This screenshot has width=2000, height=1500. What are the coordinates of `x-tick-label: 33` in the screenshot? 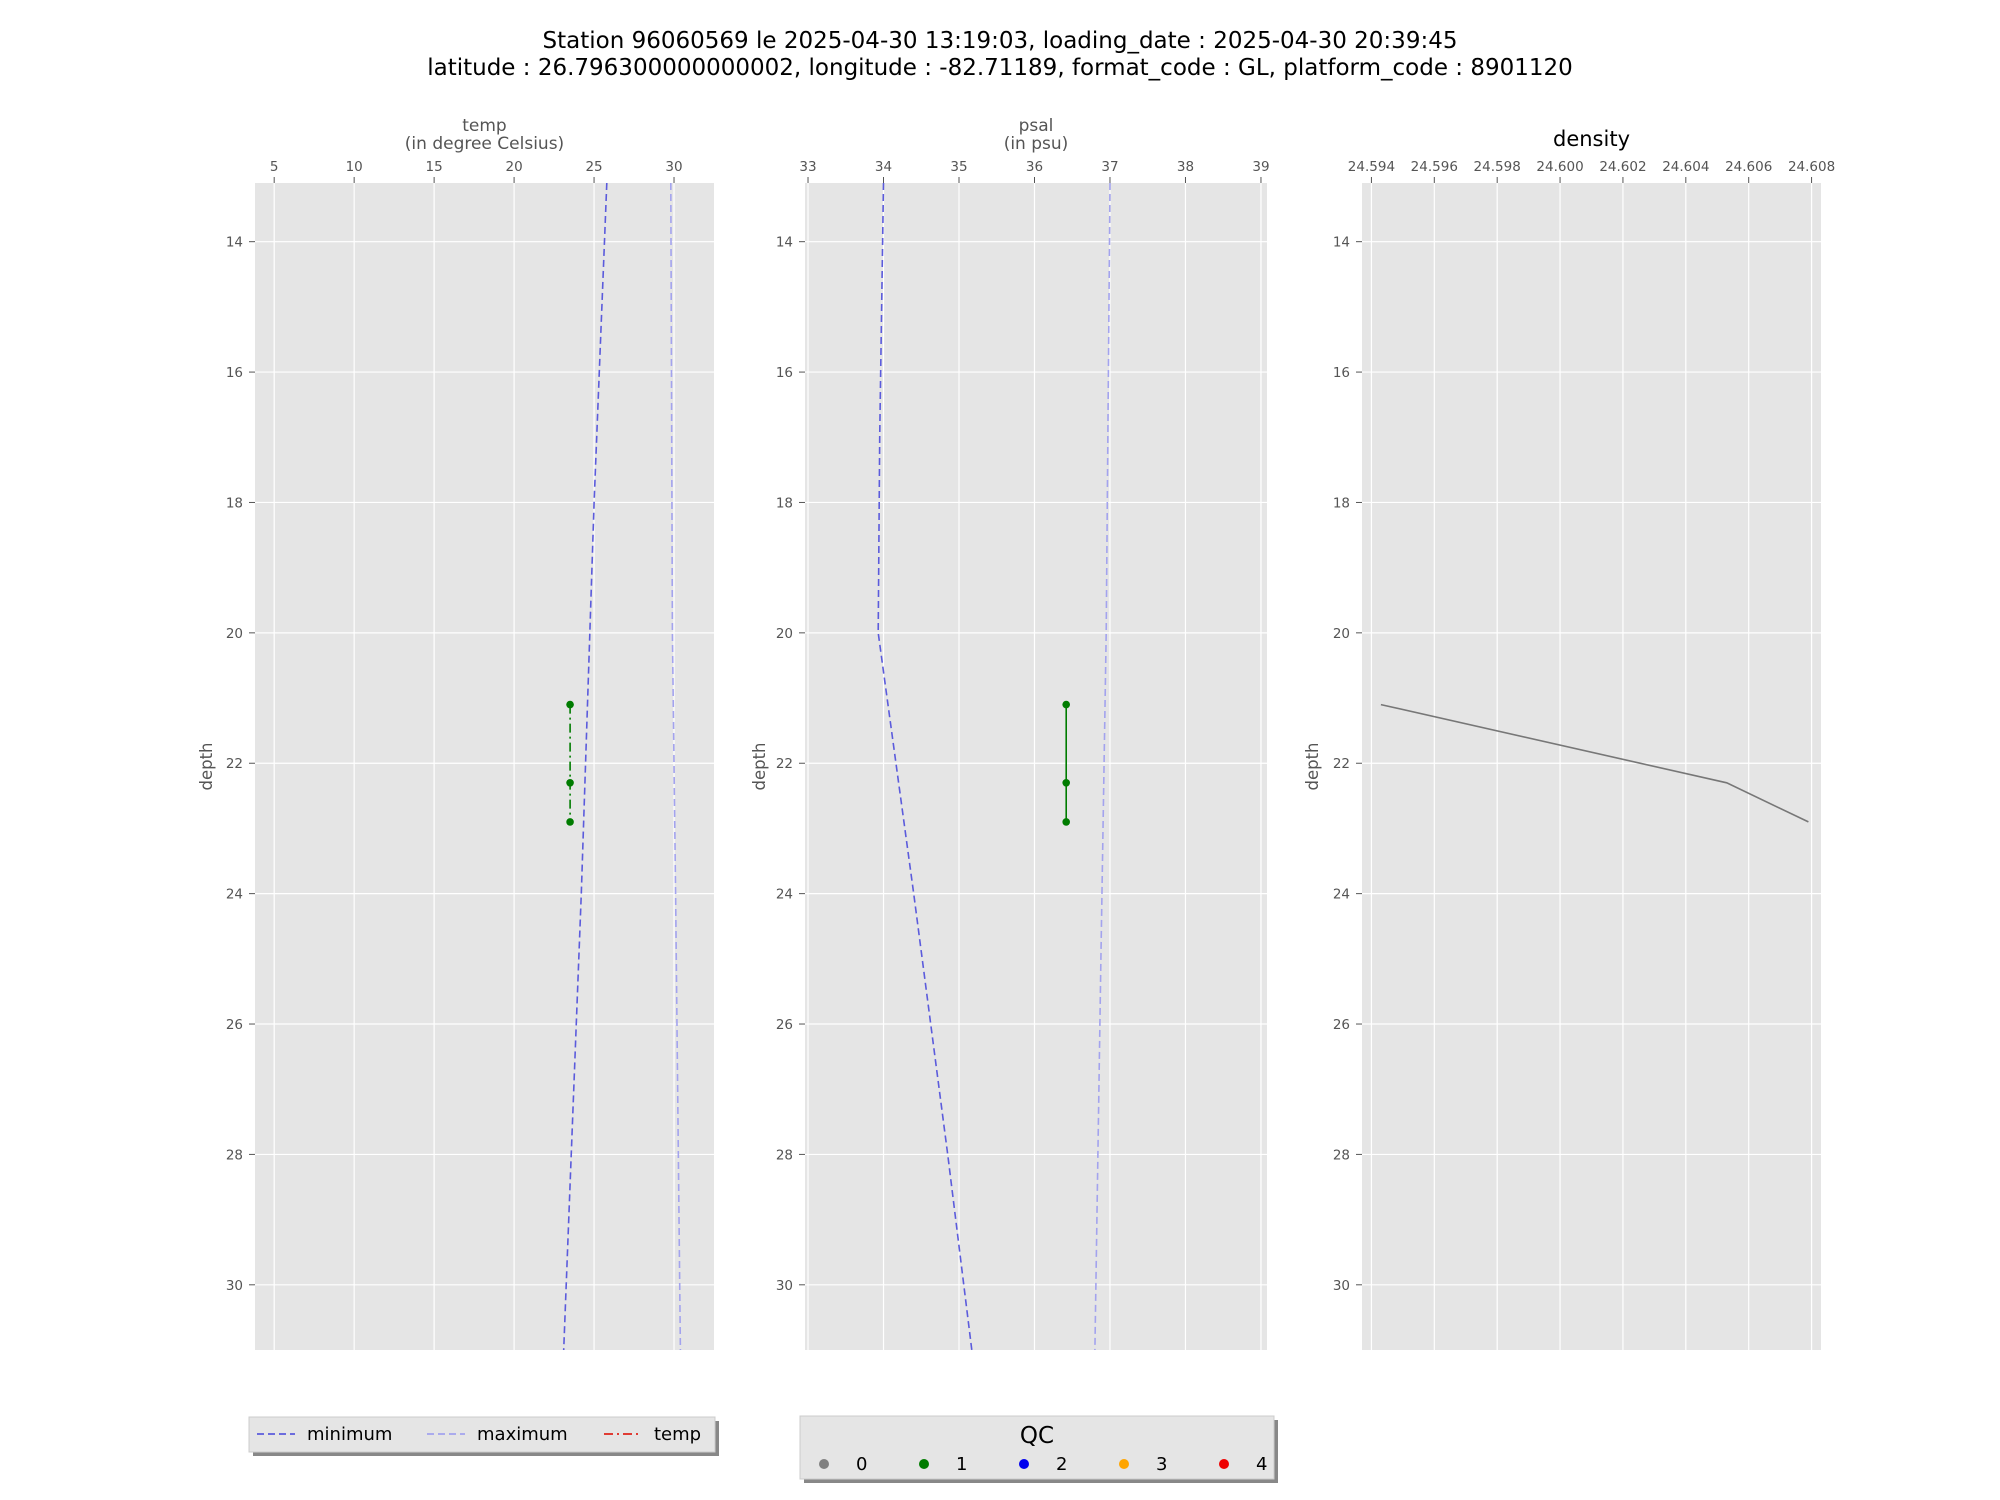 It's located at (807, 167).